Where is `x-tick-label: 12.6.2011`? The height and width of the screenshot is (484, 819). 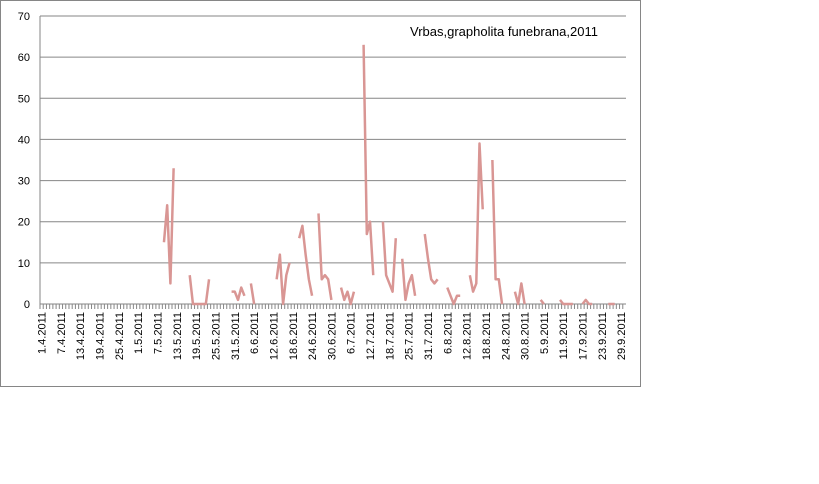 x-tick-label: 12.6.2011 is located at coordinates (274, 336).